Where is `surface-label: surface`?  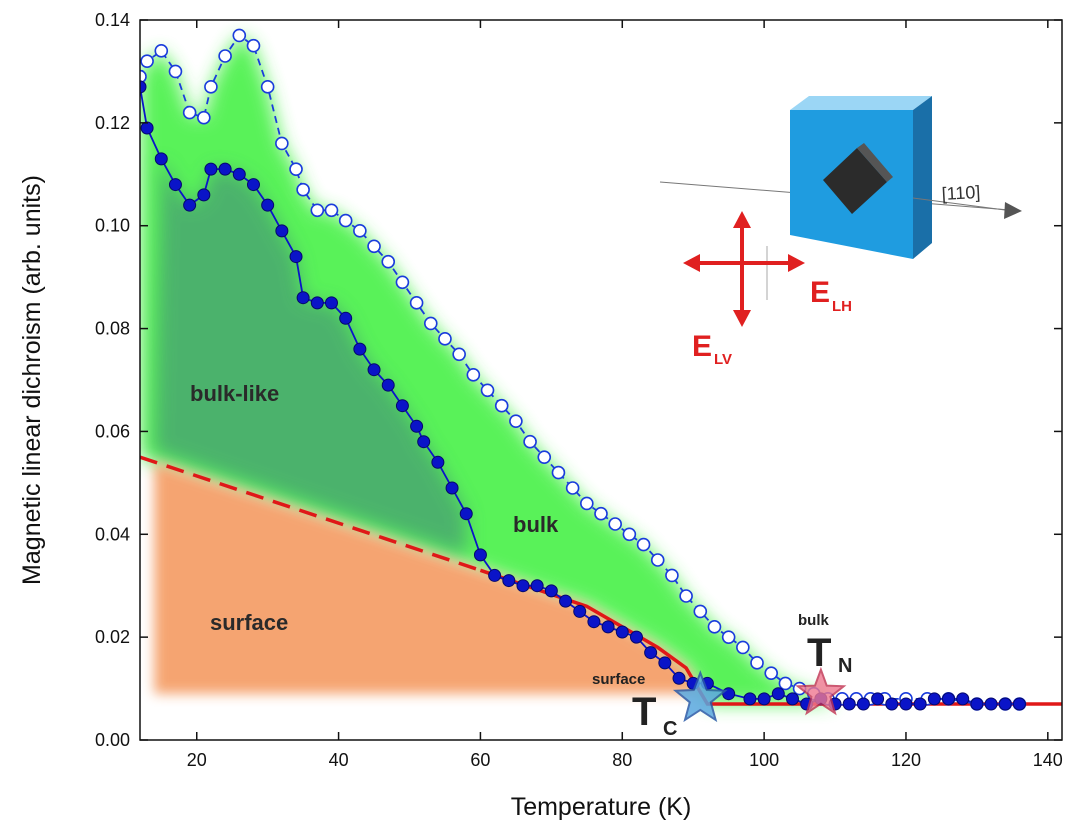
surface-label: surface is located at coordinates (249, 622).